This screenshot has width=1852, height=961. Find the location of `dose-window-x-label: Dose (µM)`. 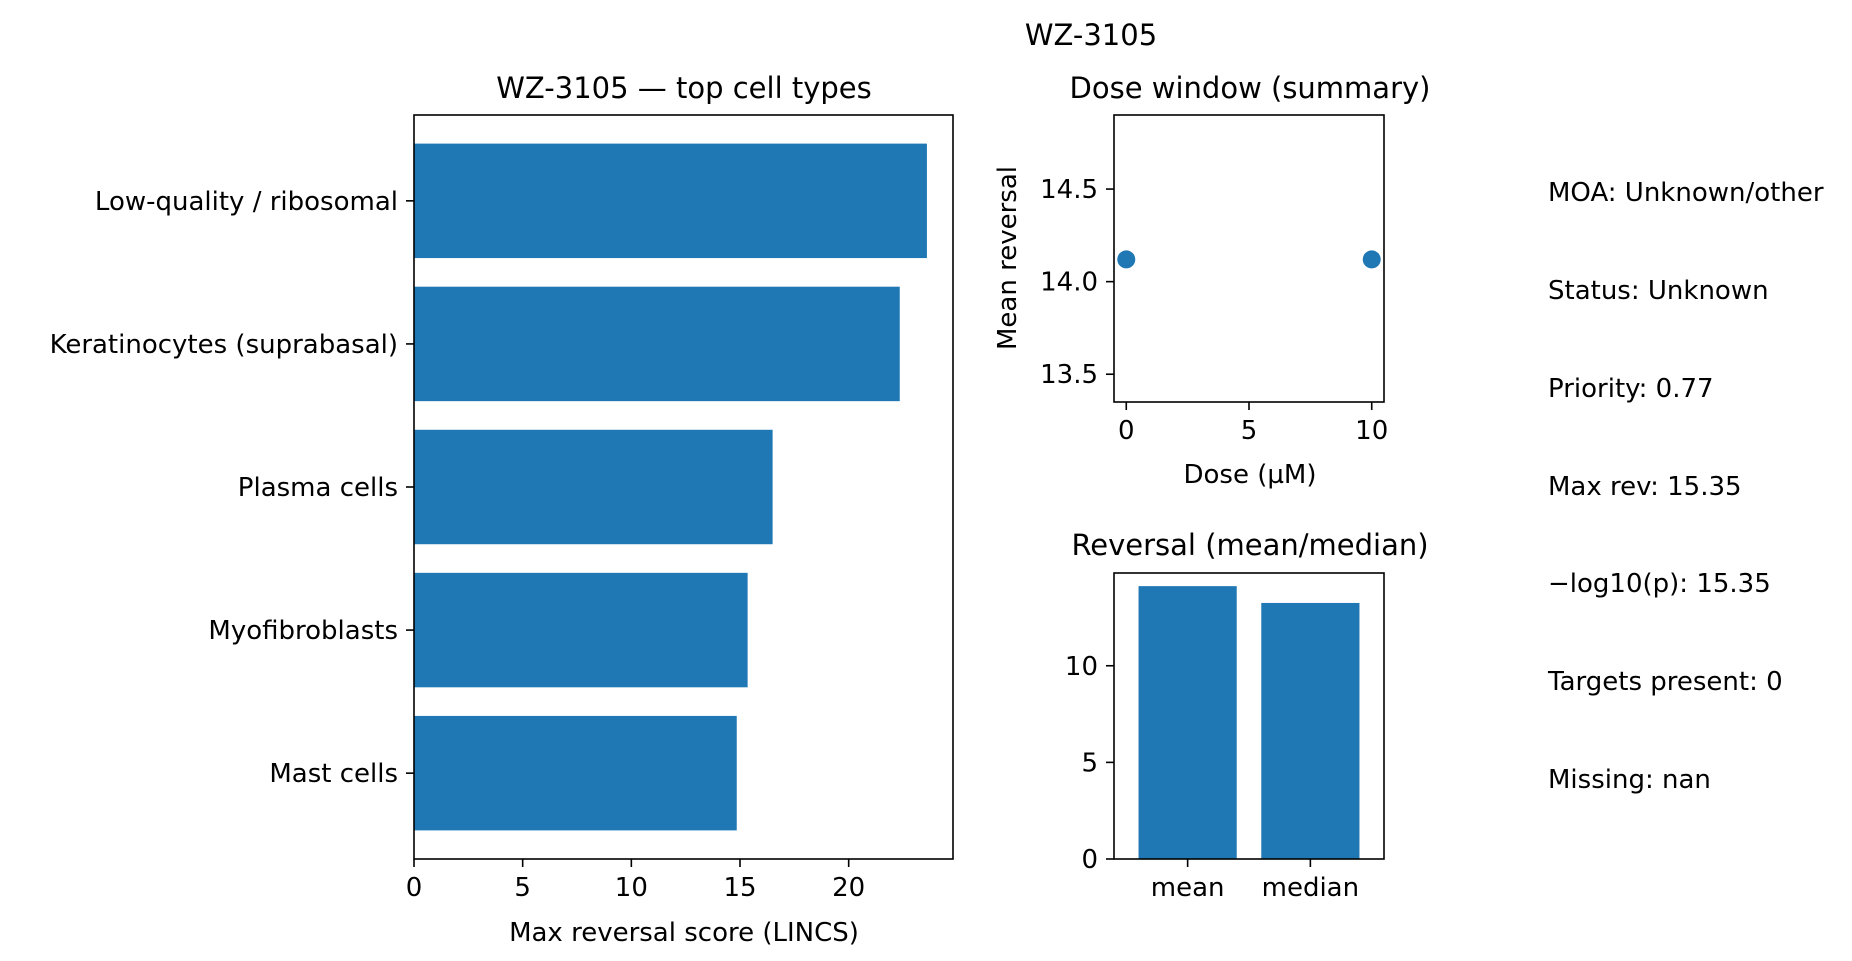

dose-window-x-label: Dose (µM) is located at coordinates (1250, 475).